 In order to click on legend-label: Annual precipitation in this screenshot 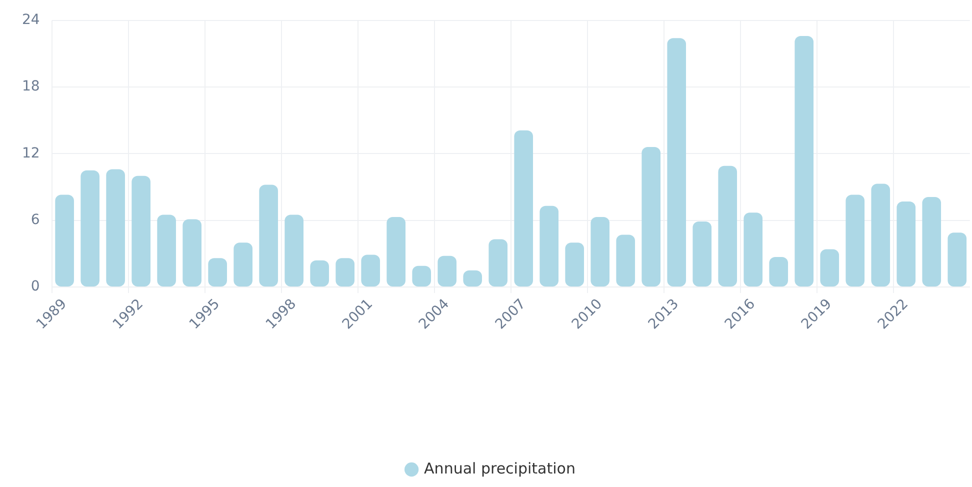, I will do `click(500, 468)`.